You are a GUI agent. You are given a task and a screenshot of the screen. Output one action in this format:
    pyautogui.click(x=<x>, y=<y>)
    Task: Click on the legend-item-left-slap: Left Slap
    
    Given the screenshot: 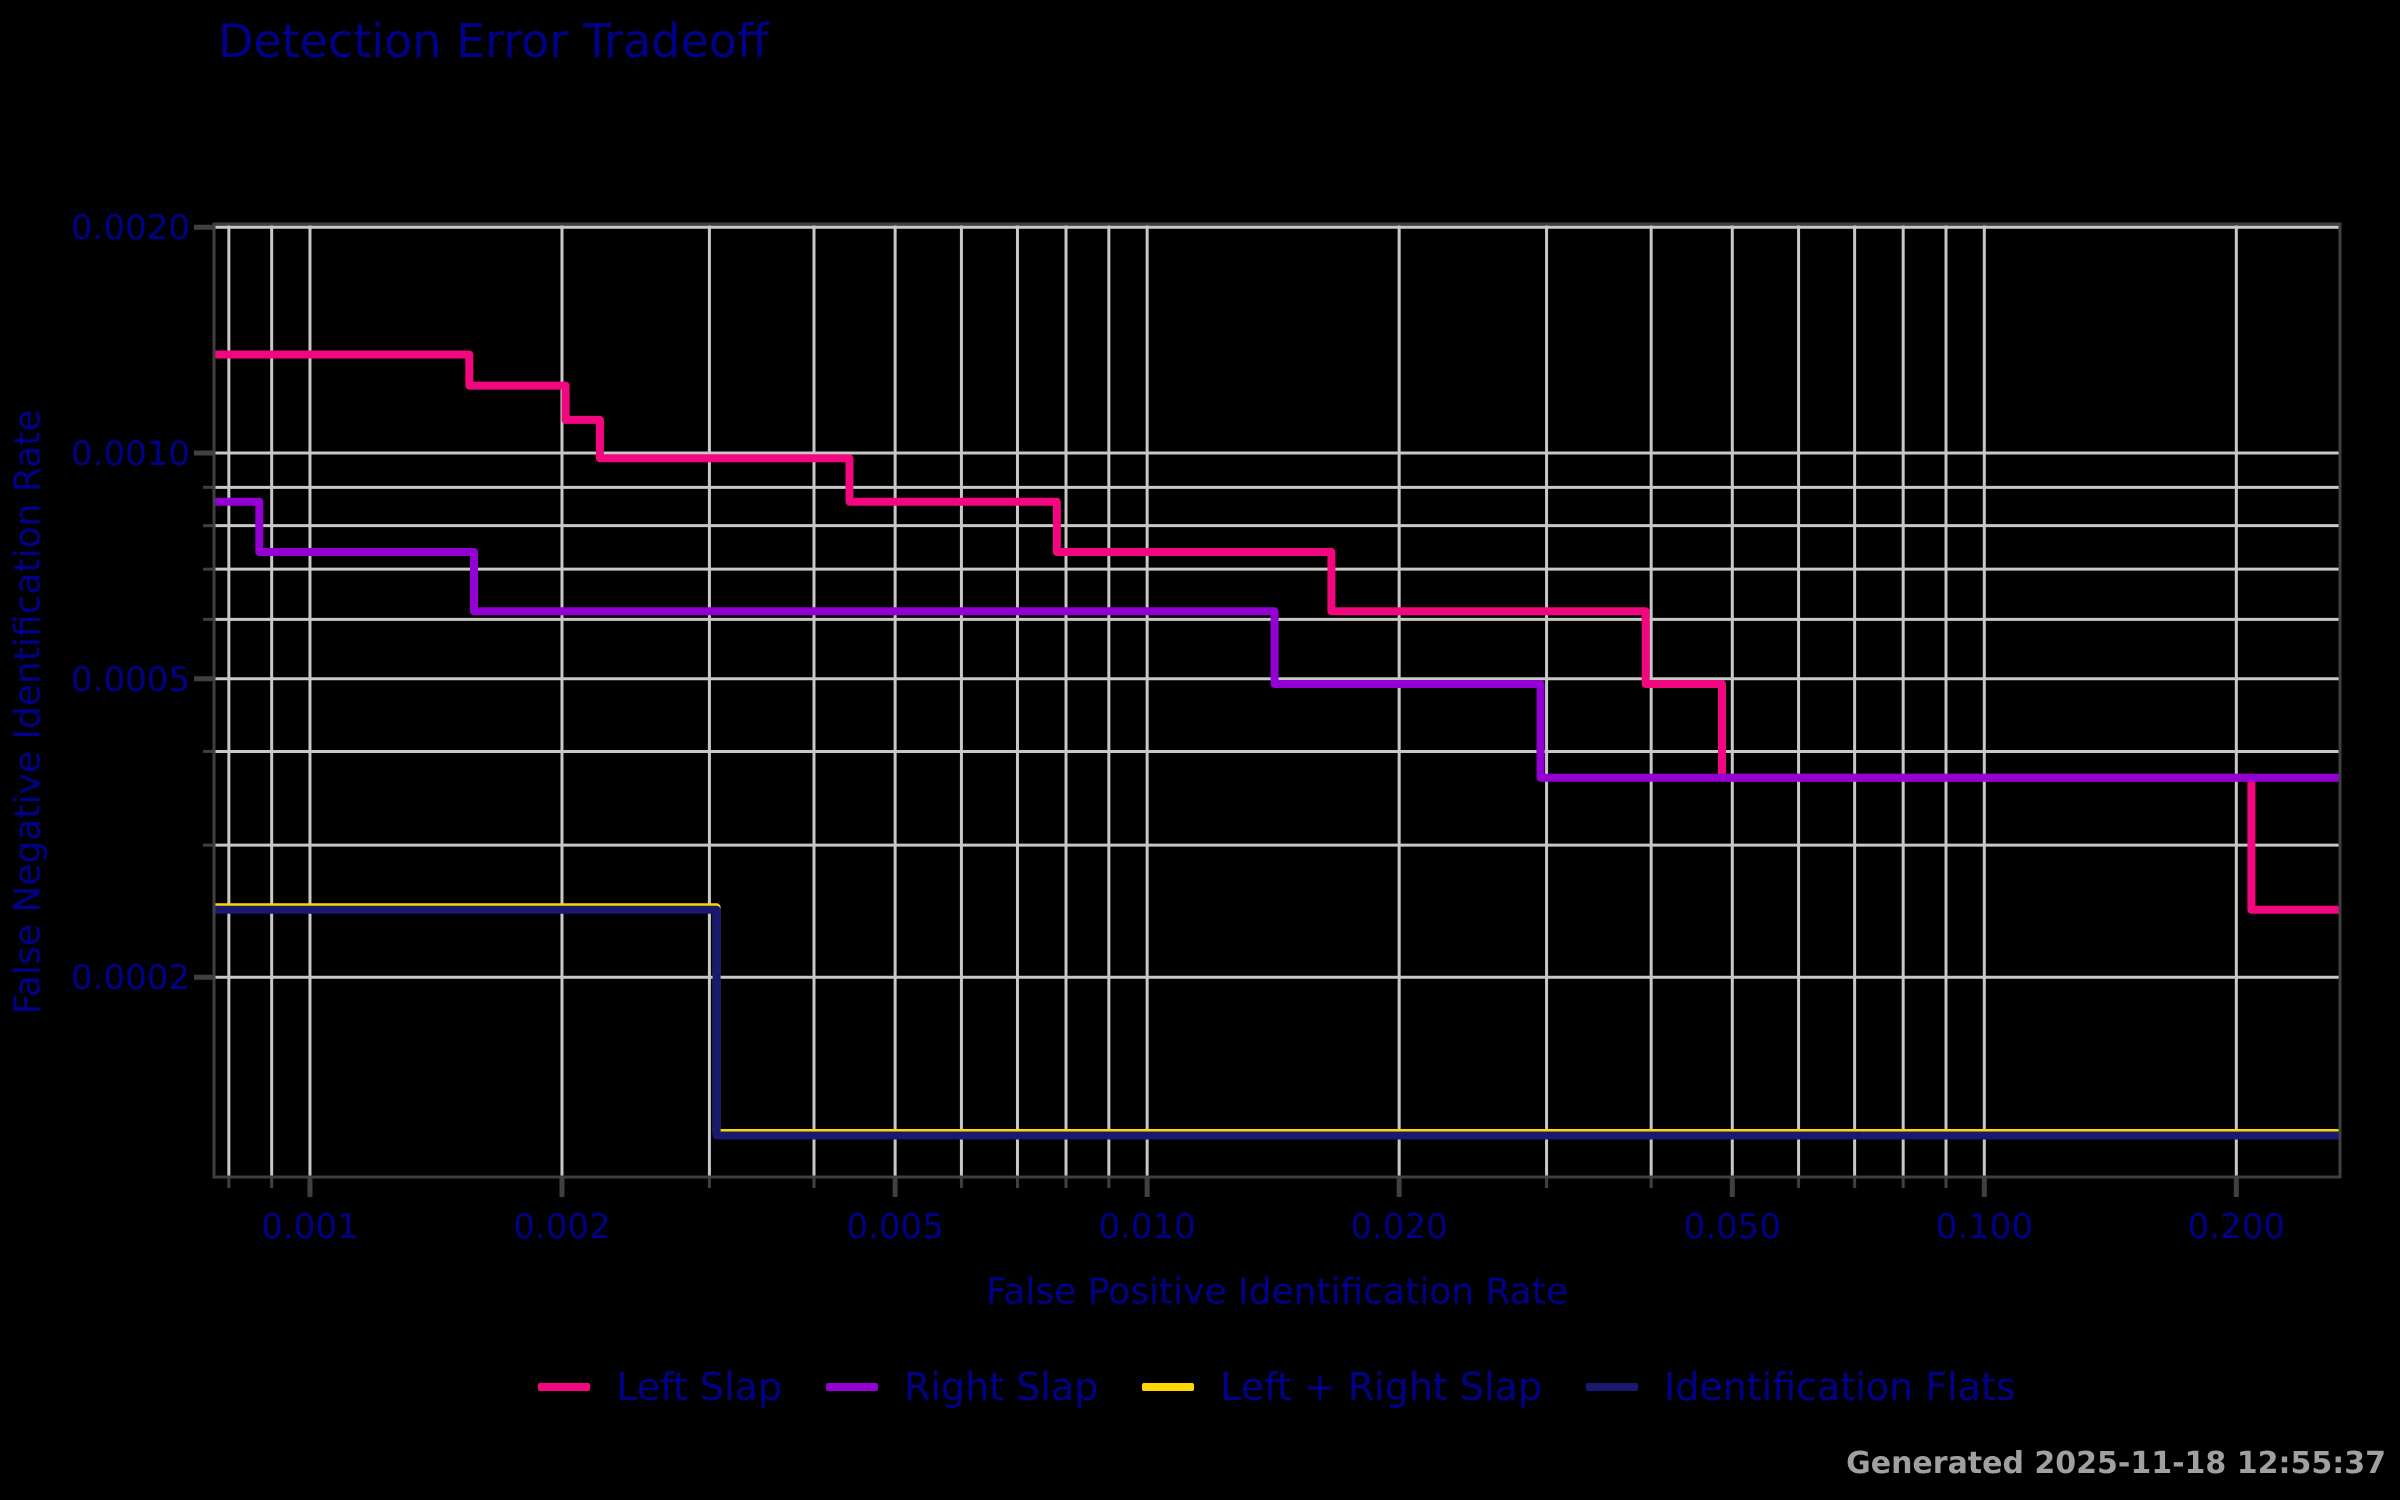 What is the action you would take?
    pyautogui.click(x=660, y=1387)
    